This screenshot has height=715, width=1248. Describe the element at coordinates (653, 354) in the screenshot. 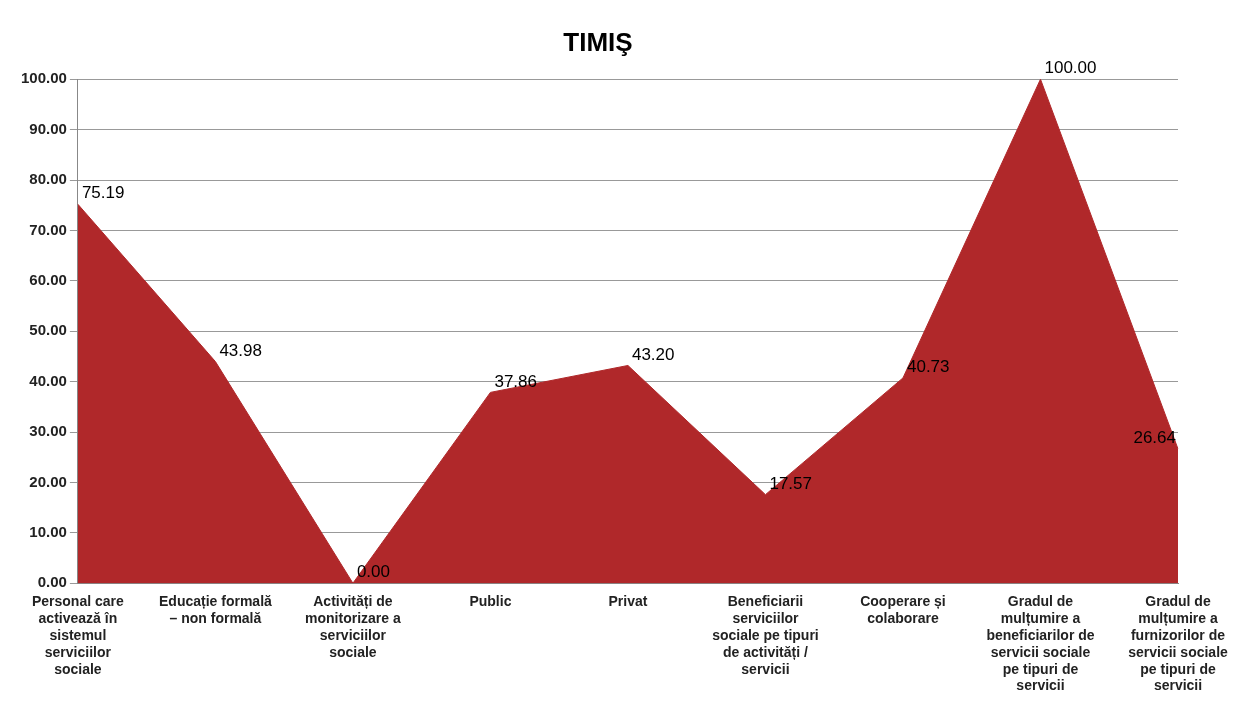

I see `data-label: 43.20` at that location.